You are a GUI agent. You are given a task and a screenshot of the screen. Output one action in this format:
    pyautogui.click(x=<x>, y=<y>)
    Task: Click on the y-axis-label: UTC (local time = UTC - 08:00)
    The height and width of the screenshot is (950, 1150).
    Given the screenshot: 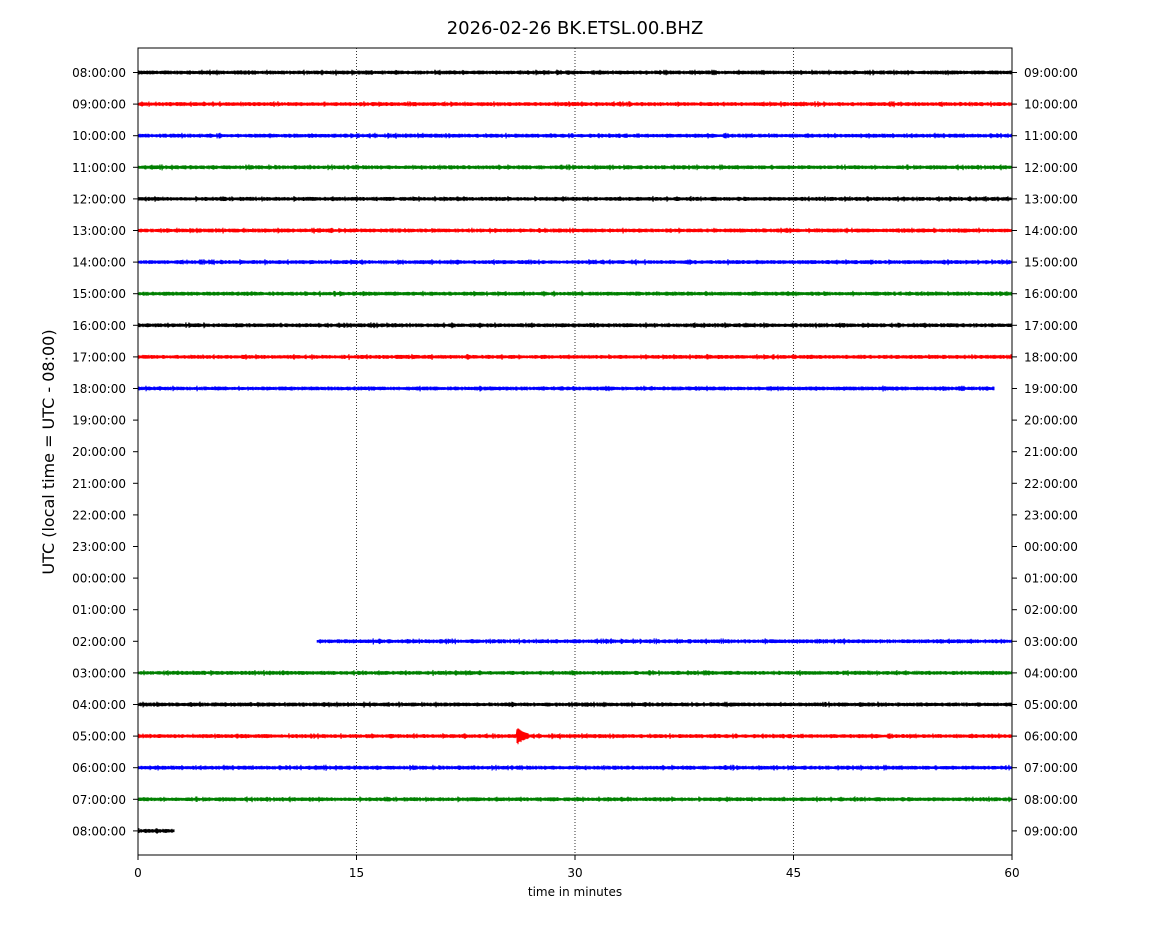 What is the action you would take?
    pyautogui.click(x=48, y=451)
    